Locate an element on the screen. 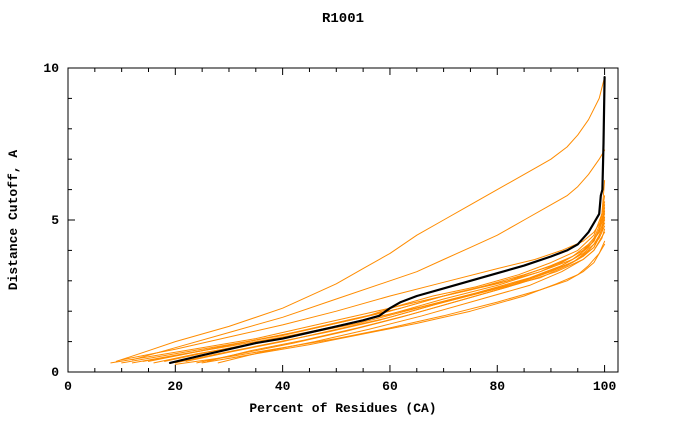 The width and height of the screenshot is (680, 445). x-tick-label: 60 is located at coordinates (390, 386).